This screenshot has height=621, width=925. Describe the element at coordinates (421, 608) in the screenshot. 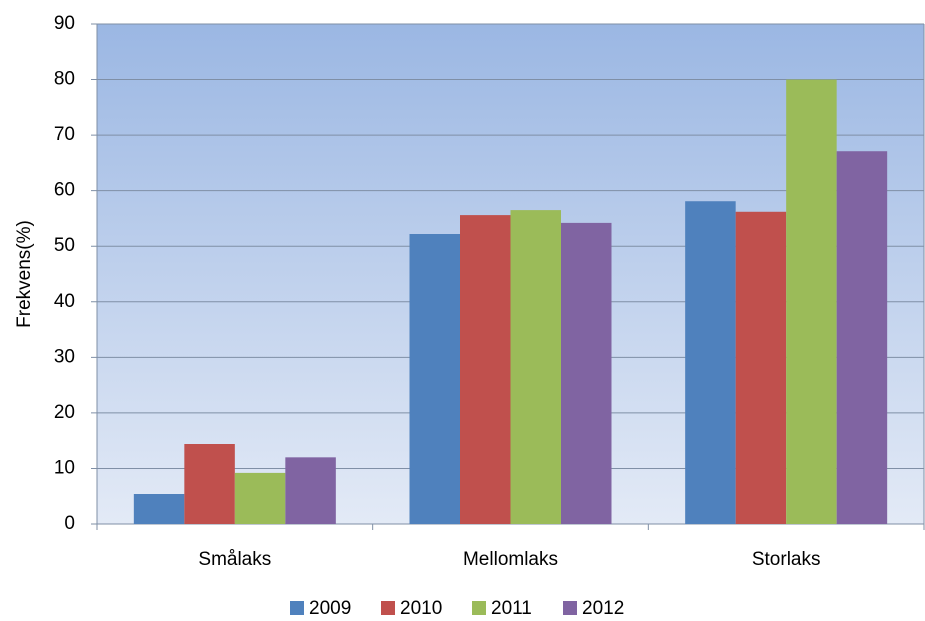

I see `legend-label: 2010` at that location.